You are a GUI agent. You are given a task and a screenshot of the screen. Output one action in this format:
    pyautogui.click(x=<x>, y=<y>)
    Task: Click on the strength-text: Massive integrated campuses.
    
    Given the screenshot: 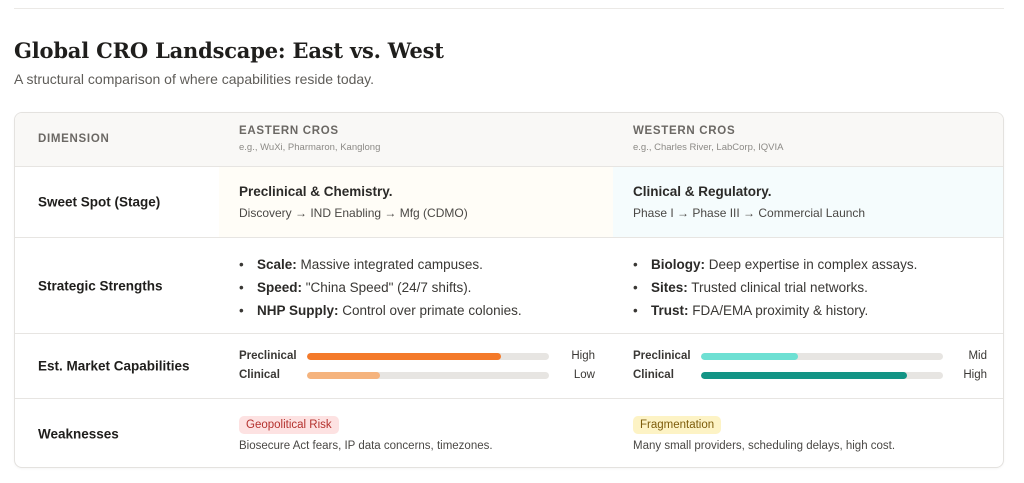 What is the action you would take?
    pyautogui.click(x=389, y=264)
    